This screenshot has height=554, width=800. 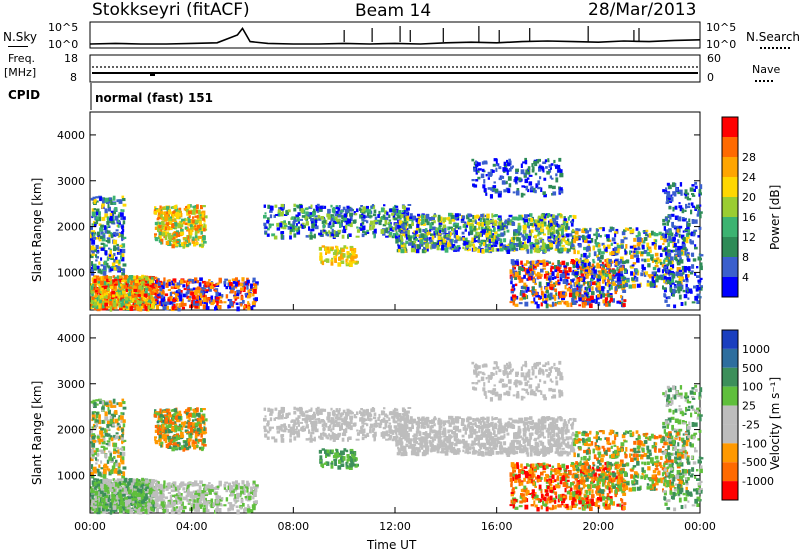 I want to click on velocity-cell, so click(x=140, y=507).